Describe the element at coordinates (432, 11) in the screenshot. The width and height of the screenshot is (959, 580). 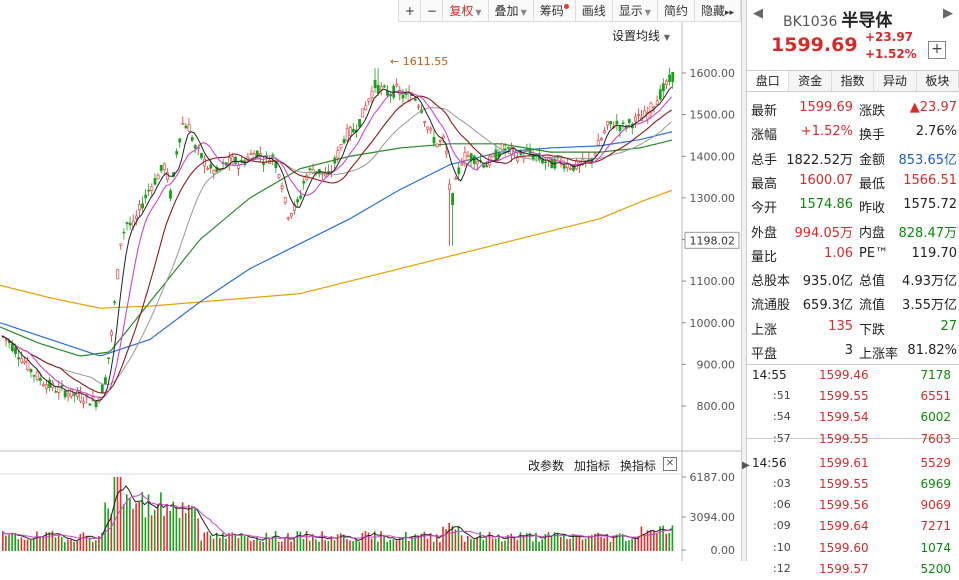
I see `zoom-out-button: −` at that location.